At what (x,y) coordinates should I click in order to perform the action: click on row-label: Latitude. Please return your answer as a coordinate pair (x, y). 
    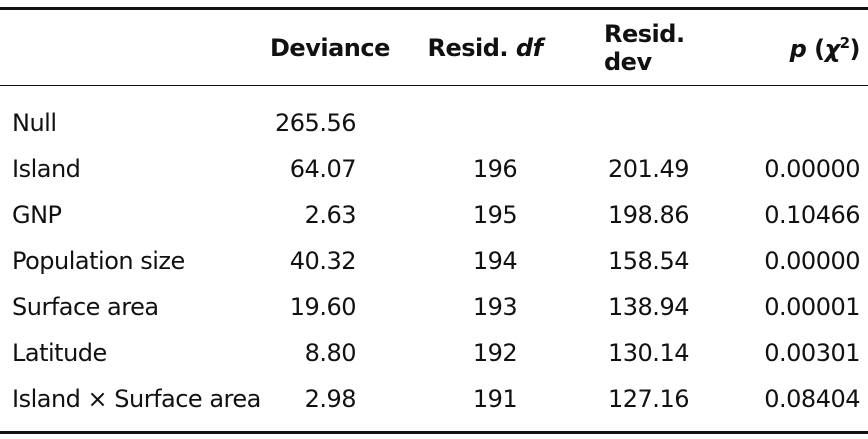
    Looking at the image, I should click on (59, 353).